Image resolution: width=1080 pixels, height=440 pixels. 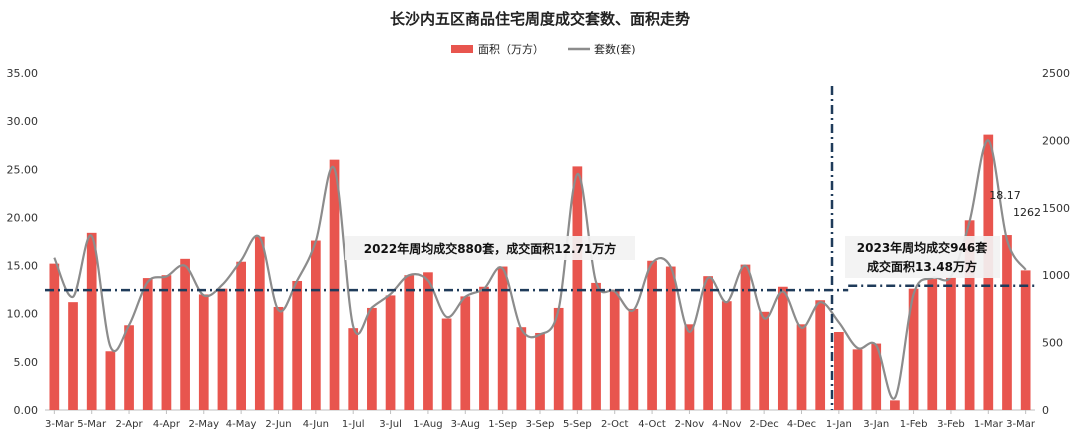 I want to click on annotation-2023: 2023年周均成交946套 成交面积13.48万方, so click(x=922, y=257).